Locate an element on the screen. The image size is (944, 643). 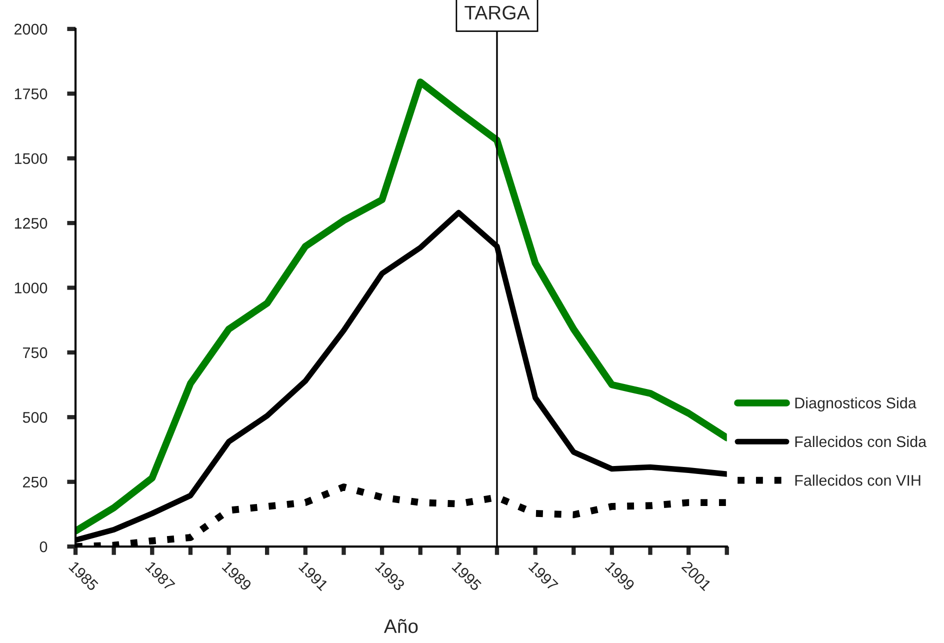
y-tick-label: 0 is located at coordinates (44, 546).